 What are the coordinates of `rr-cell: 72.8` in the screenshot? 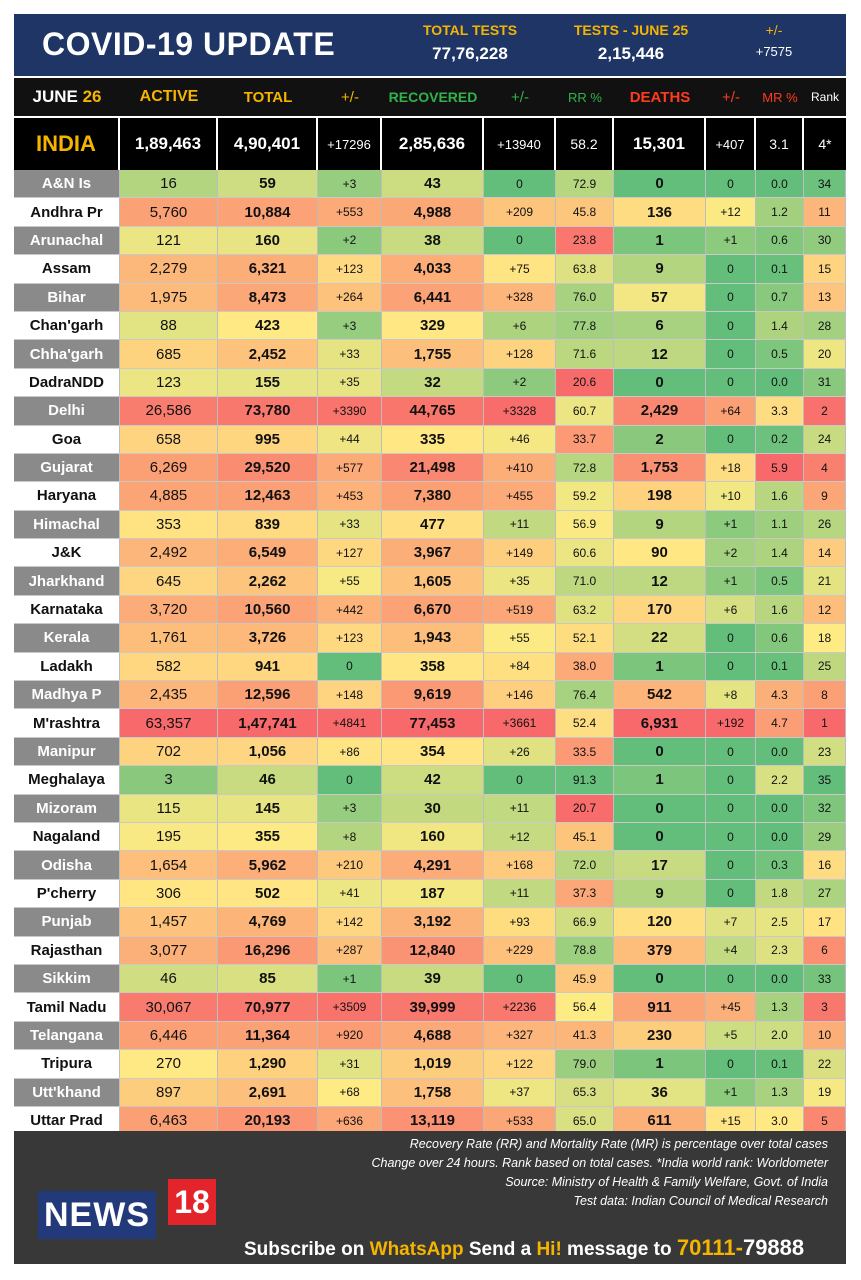 It's located at (585, 467).